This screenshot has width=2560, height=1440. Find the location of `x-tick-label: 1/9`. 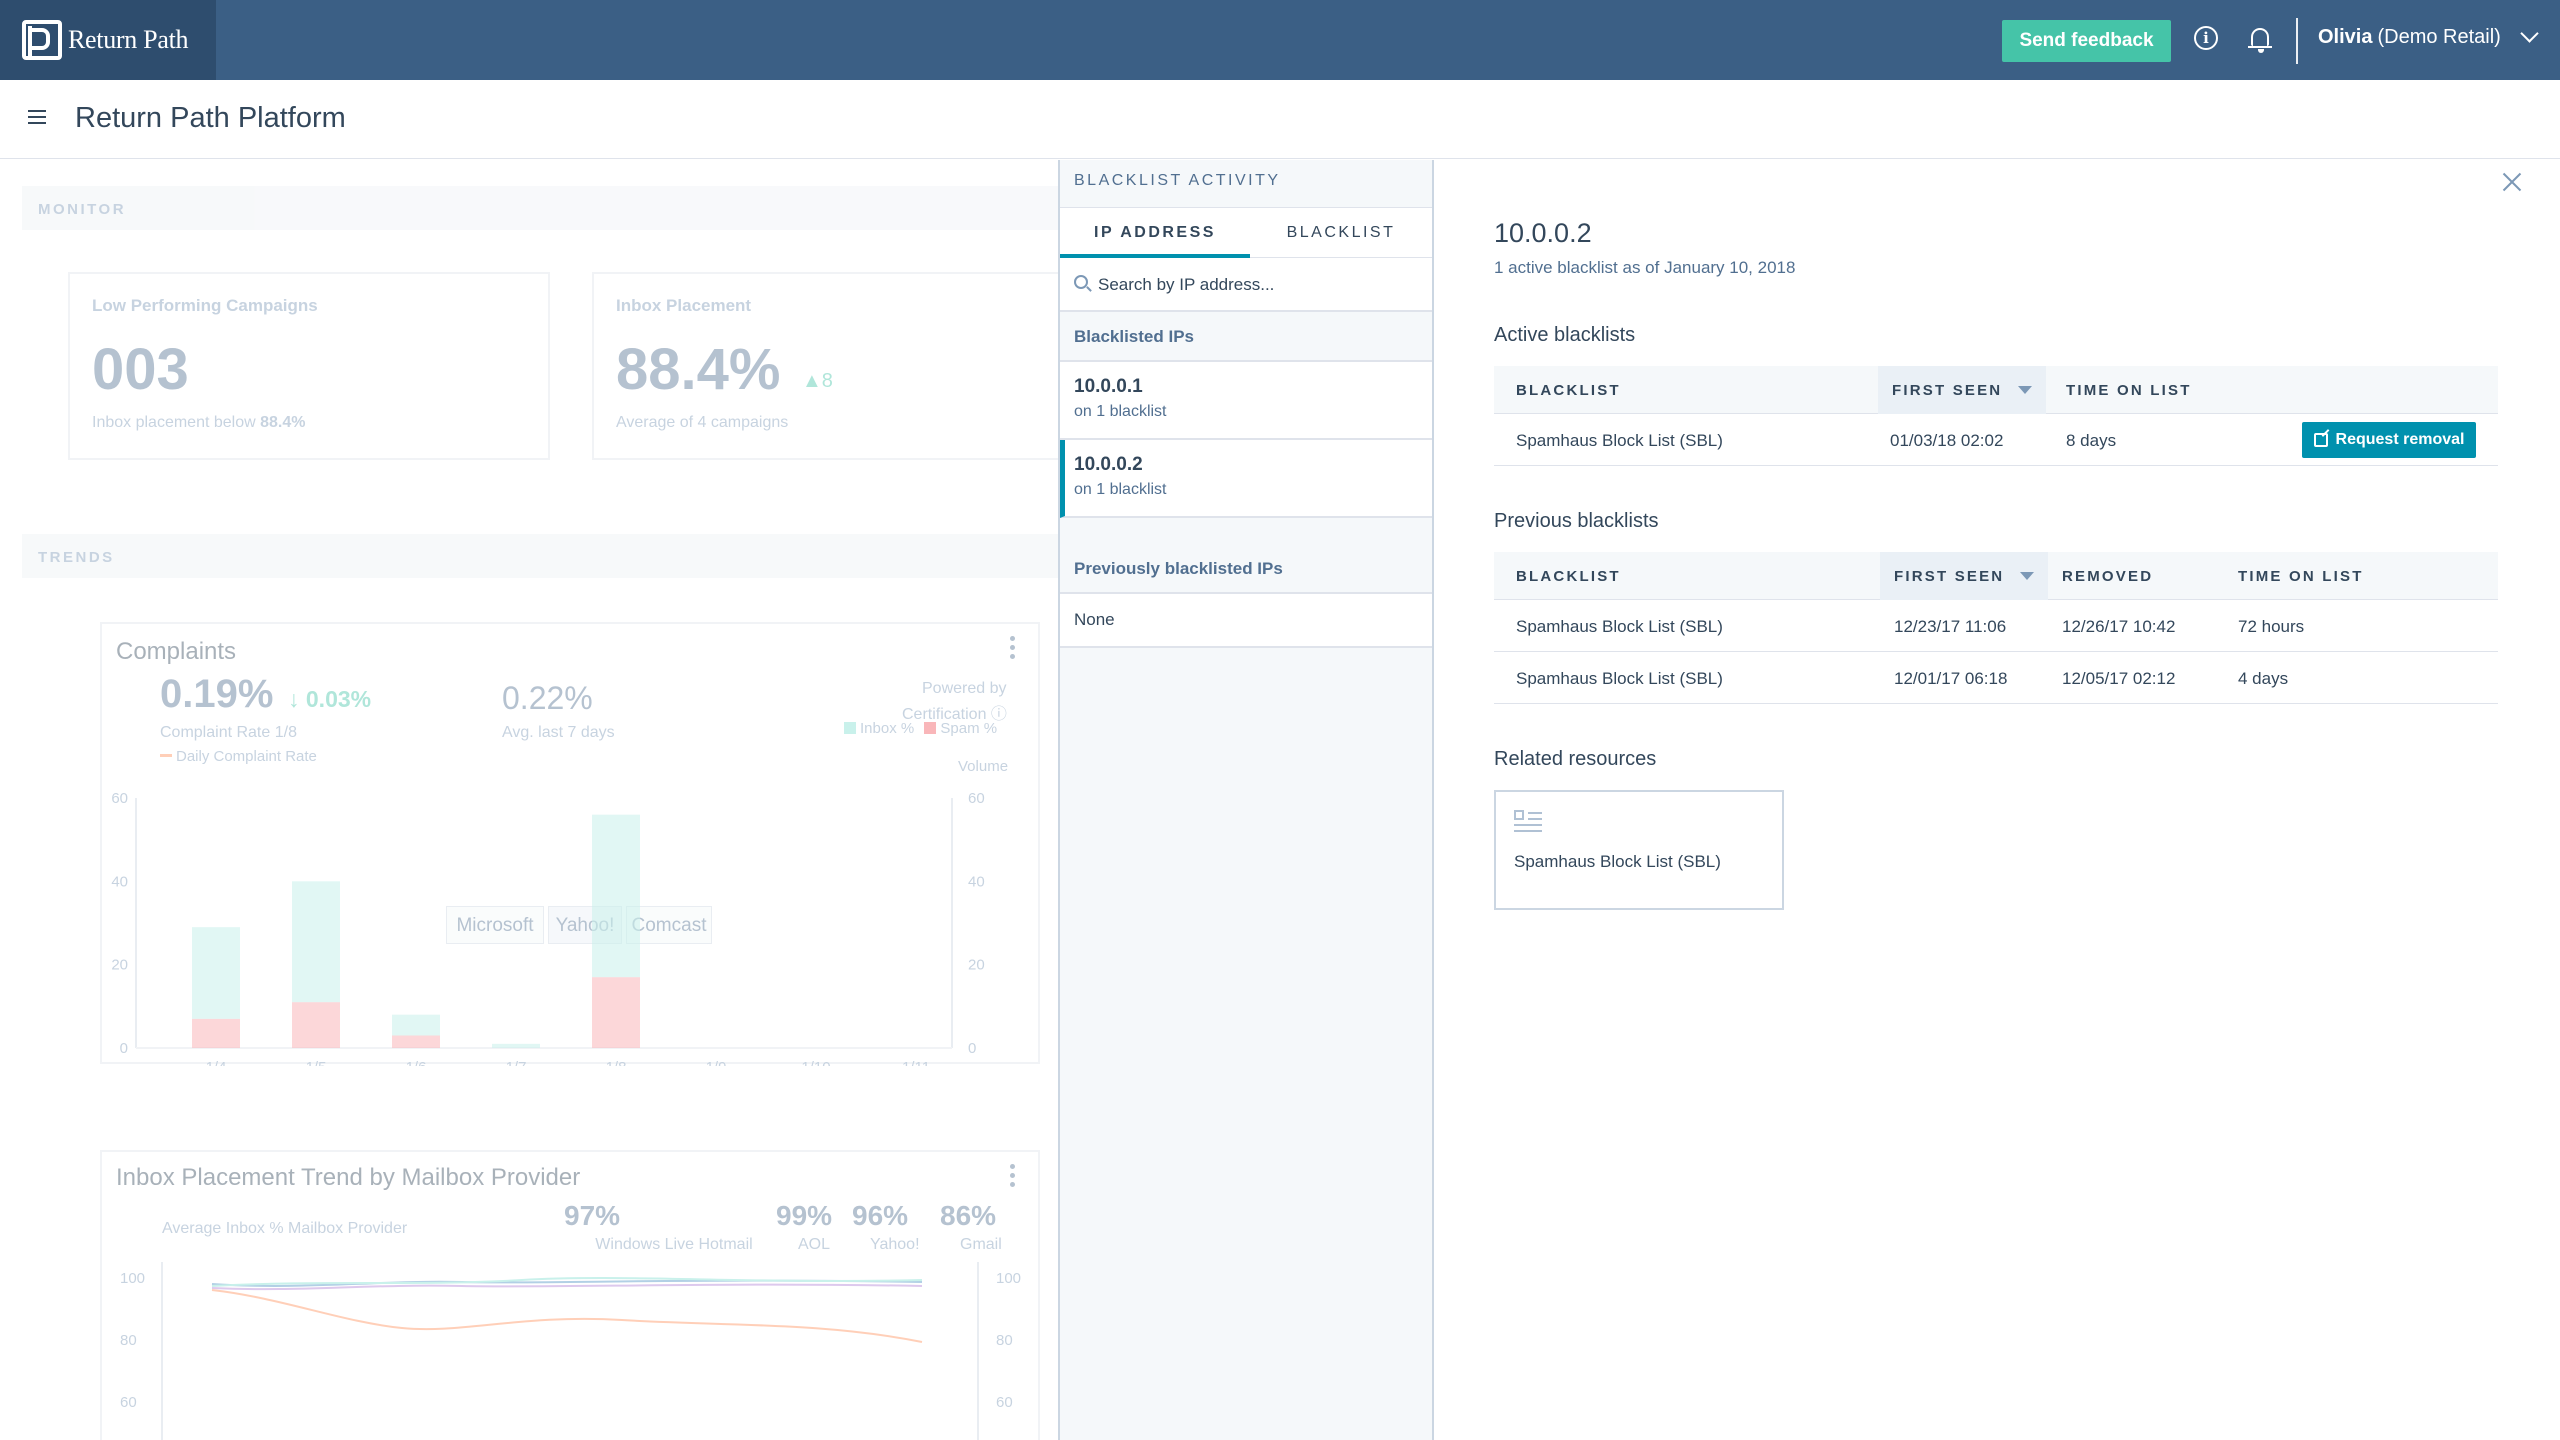

x-tick-label: 1/9 is located at coordinates (716, 1062).